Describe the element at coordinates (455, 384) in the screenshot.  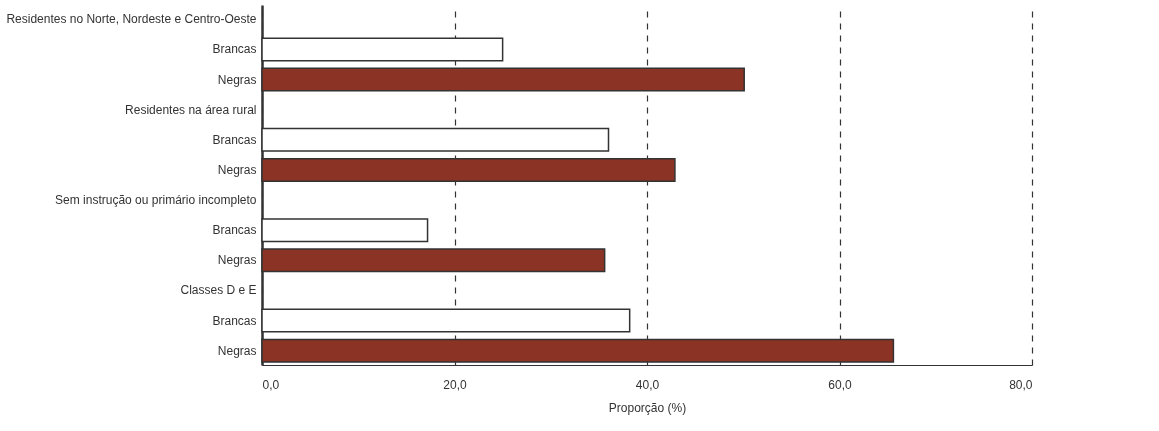
I see `x-tick-label: 20,0` at that location.